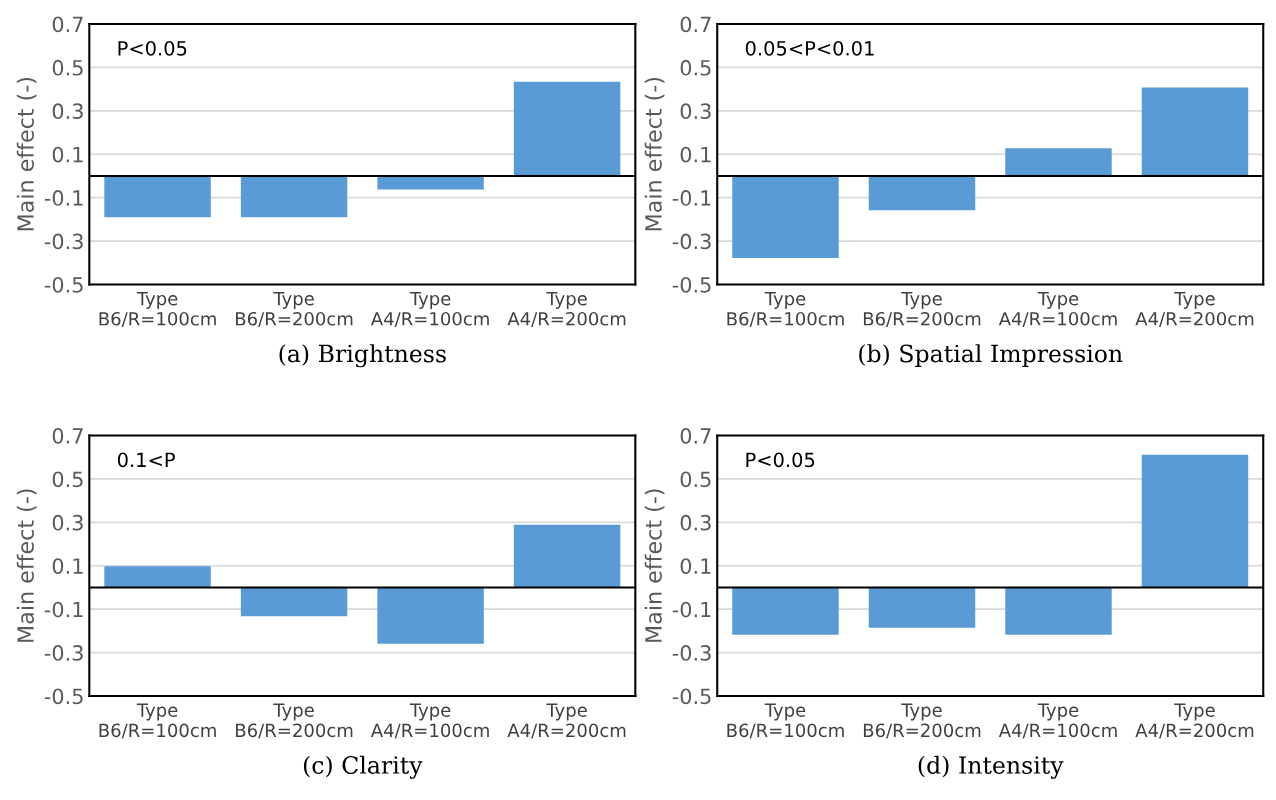 The height and width of the screenshot is (800, 1276). I want to click on text: (b) Spatial Impression, so click(991, 355).